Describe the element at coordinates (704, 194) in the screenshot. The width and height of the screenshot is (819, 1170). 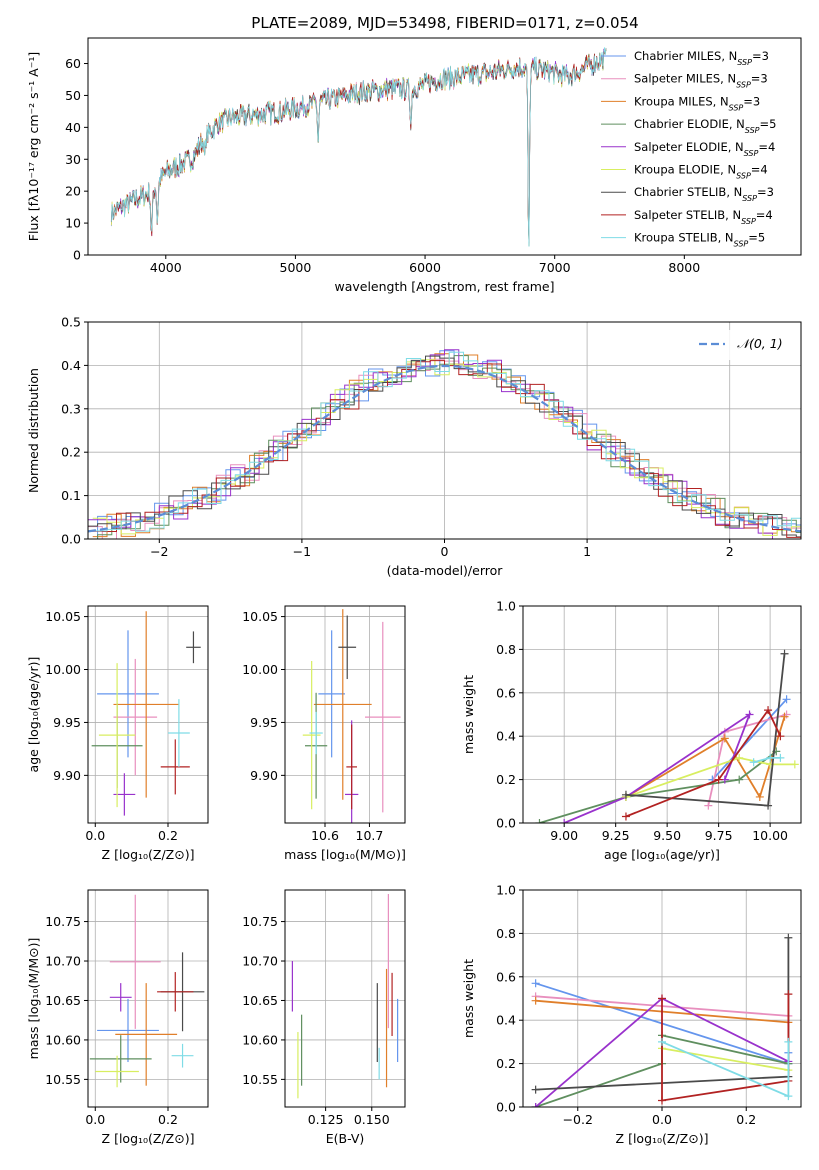
I see `legend-entry: Chabrier STELIB, NSSP=3` at that location.